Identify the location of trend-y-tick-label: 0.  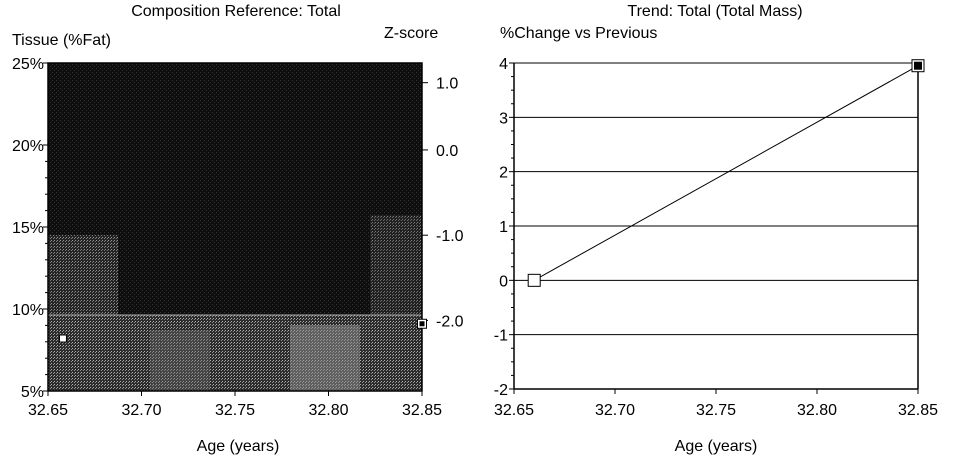
(503, 281).